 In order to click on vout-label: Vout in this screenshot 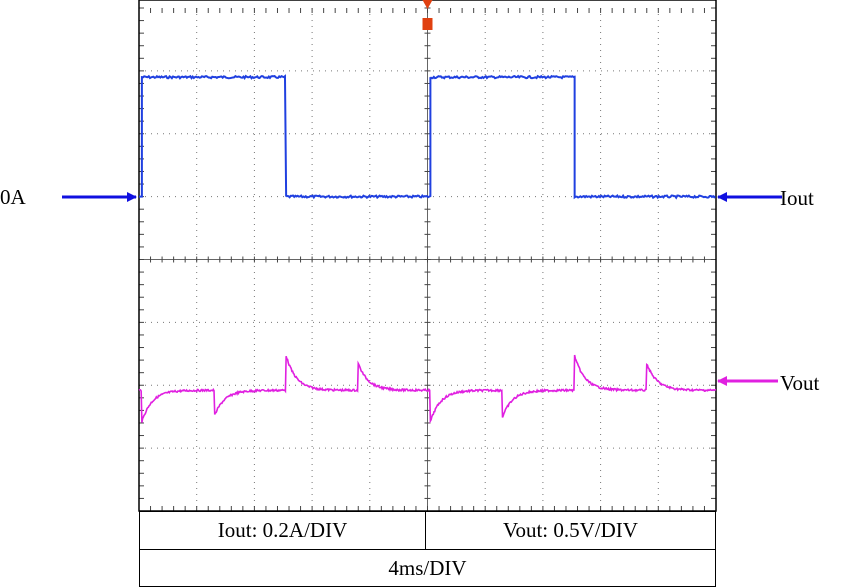, I will do `click(799, 383)`.